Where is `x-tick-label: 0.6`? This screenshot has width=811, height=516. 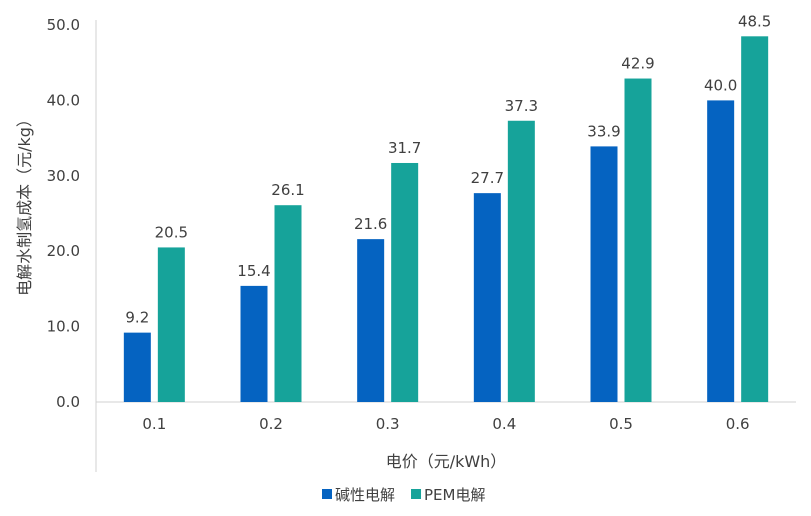
x-tick-label: 0.6 is located at coordinates (738, 424).